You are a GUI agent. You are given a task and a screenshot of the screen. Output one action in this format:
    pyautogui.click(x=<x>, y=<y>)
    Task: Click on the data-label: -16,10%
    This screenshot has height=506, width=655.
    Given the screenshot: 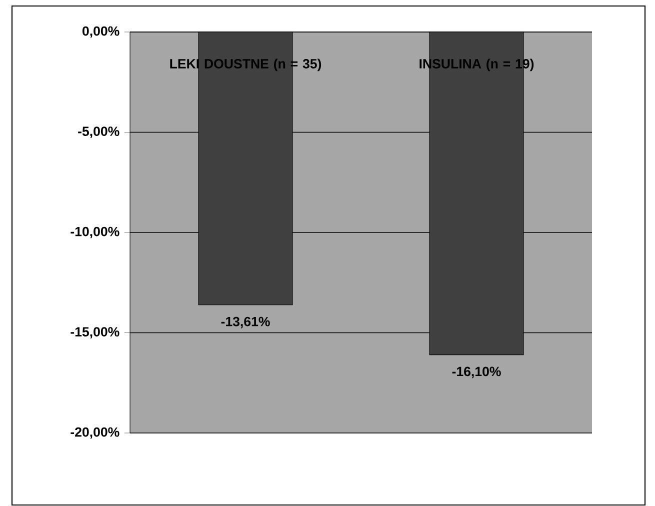 What is the action you would take?
    pyautogui.click(x=476, y=372)
    